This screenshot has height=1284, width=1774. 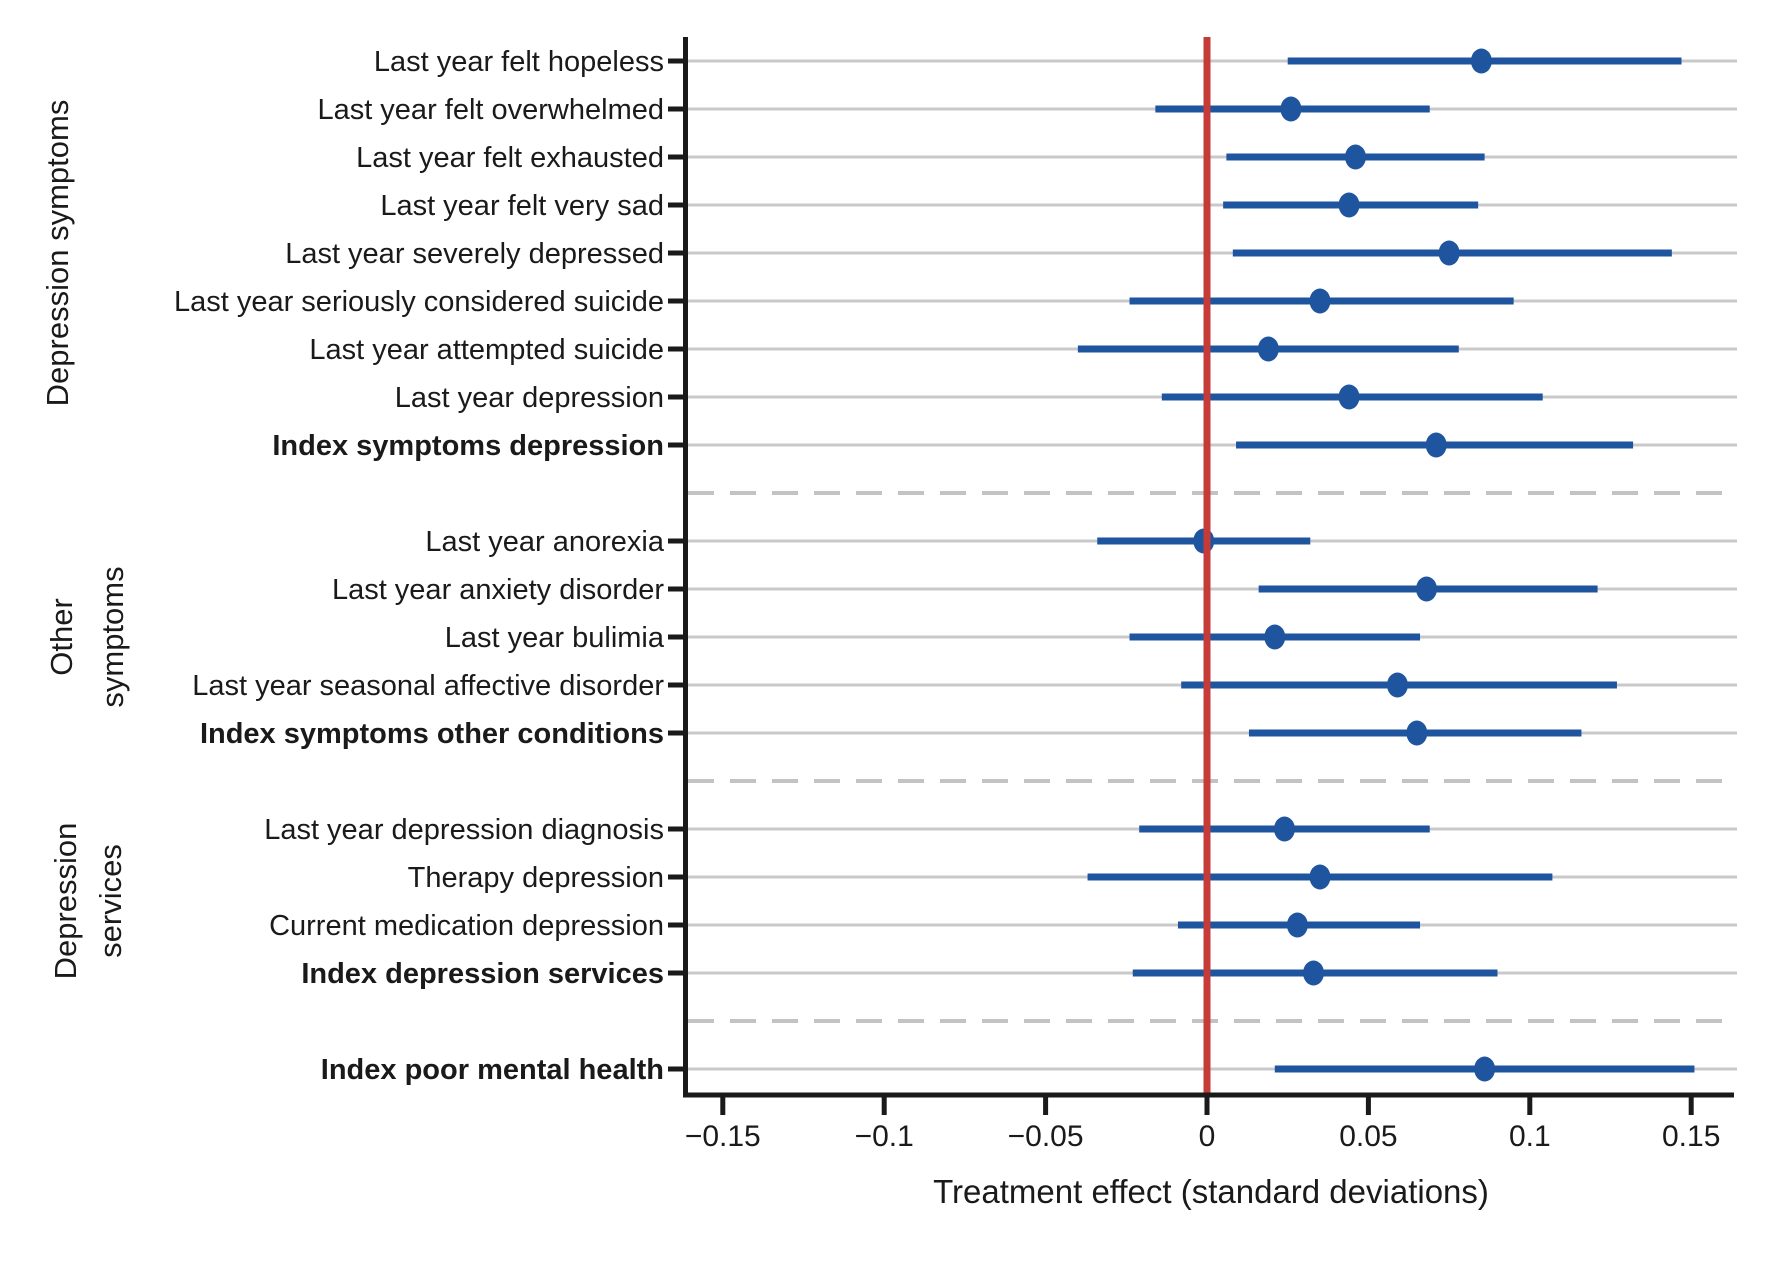 I want to click on row-label: Last year depression diagnosis, so click(x=464, y=830).